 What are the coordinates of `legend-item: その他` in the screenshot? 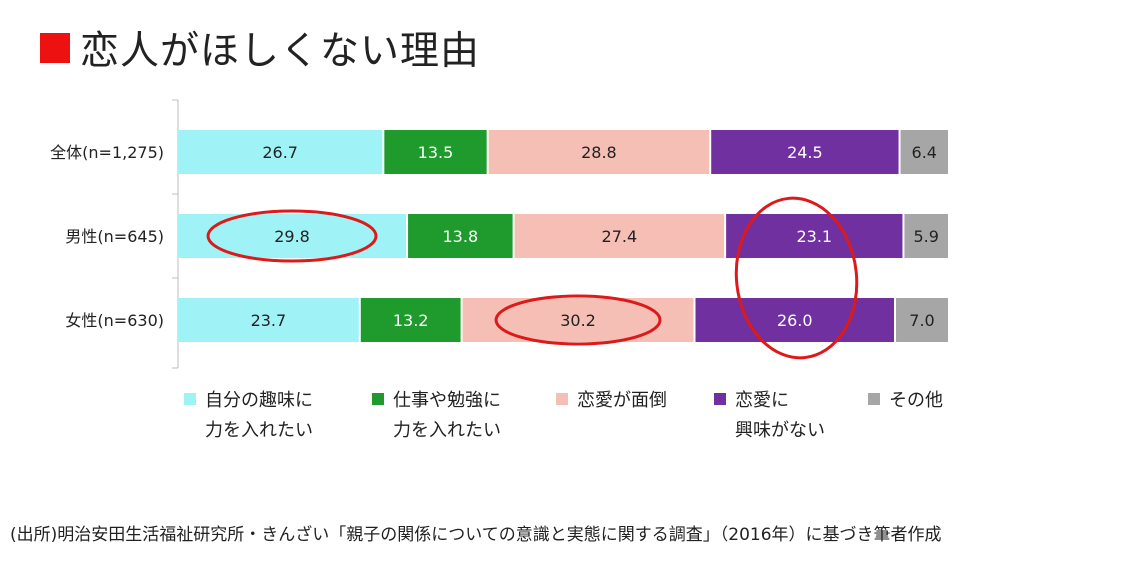 It's located at (905, 401).